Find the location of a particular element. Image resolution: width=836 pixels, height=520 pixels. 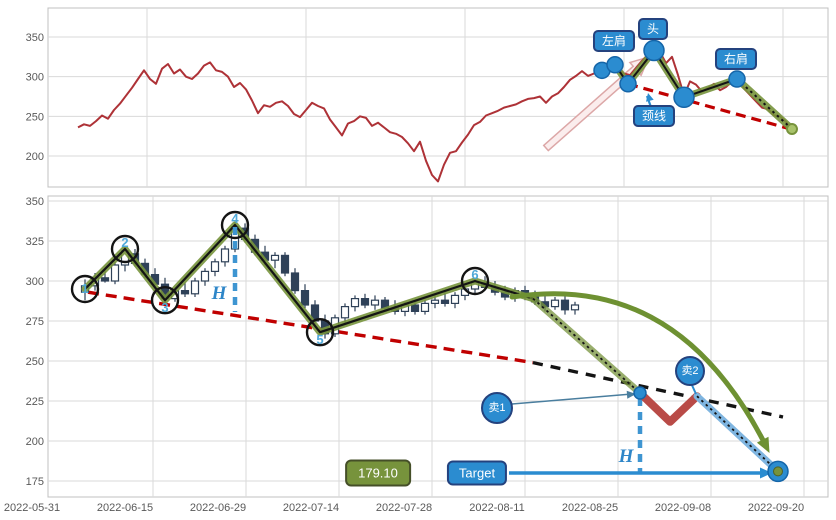

x-tick-label: 2022-07-14 is located at coordinates (311, 508).